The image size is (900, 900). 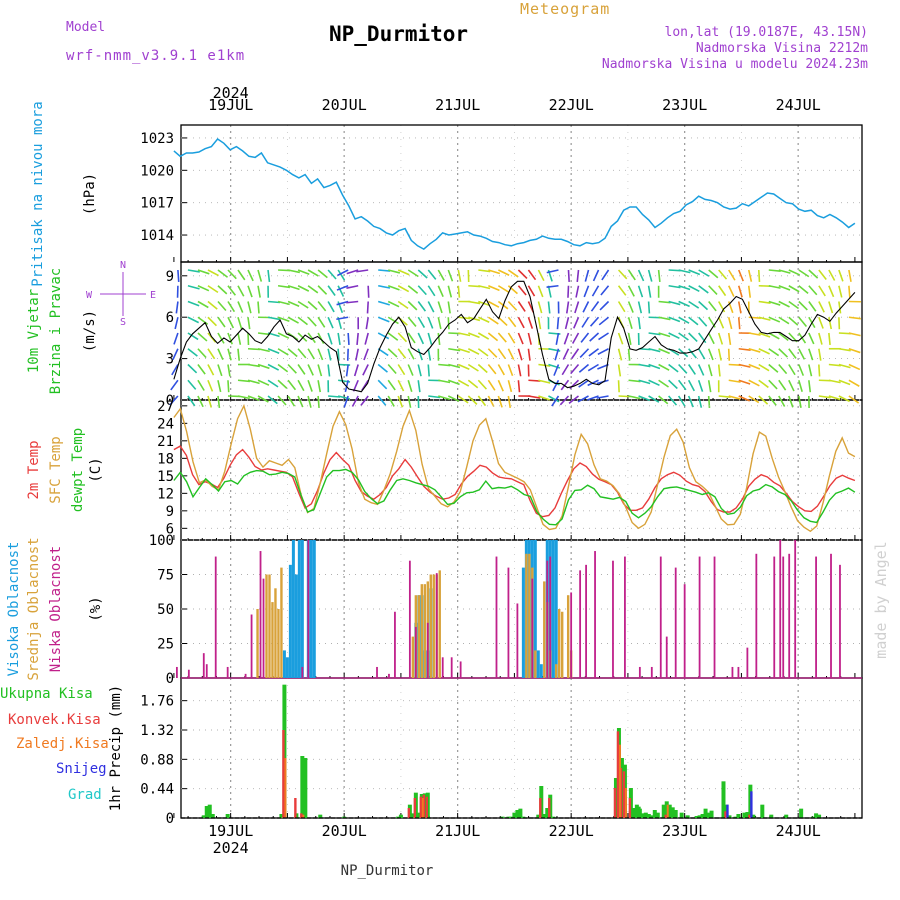 I want to click on y-tick-label: 100, so click(x=161, y=541).